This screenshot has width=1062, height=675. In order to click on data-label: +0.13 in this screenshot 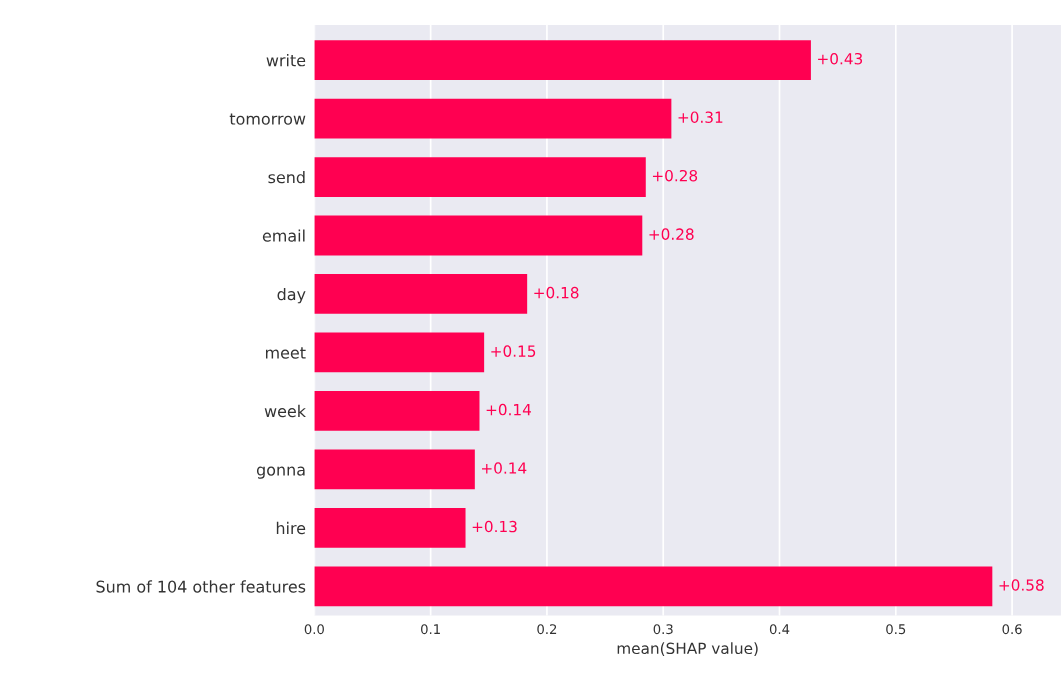, I will do `click(494, 526)`.